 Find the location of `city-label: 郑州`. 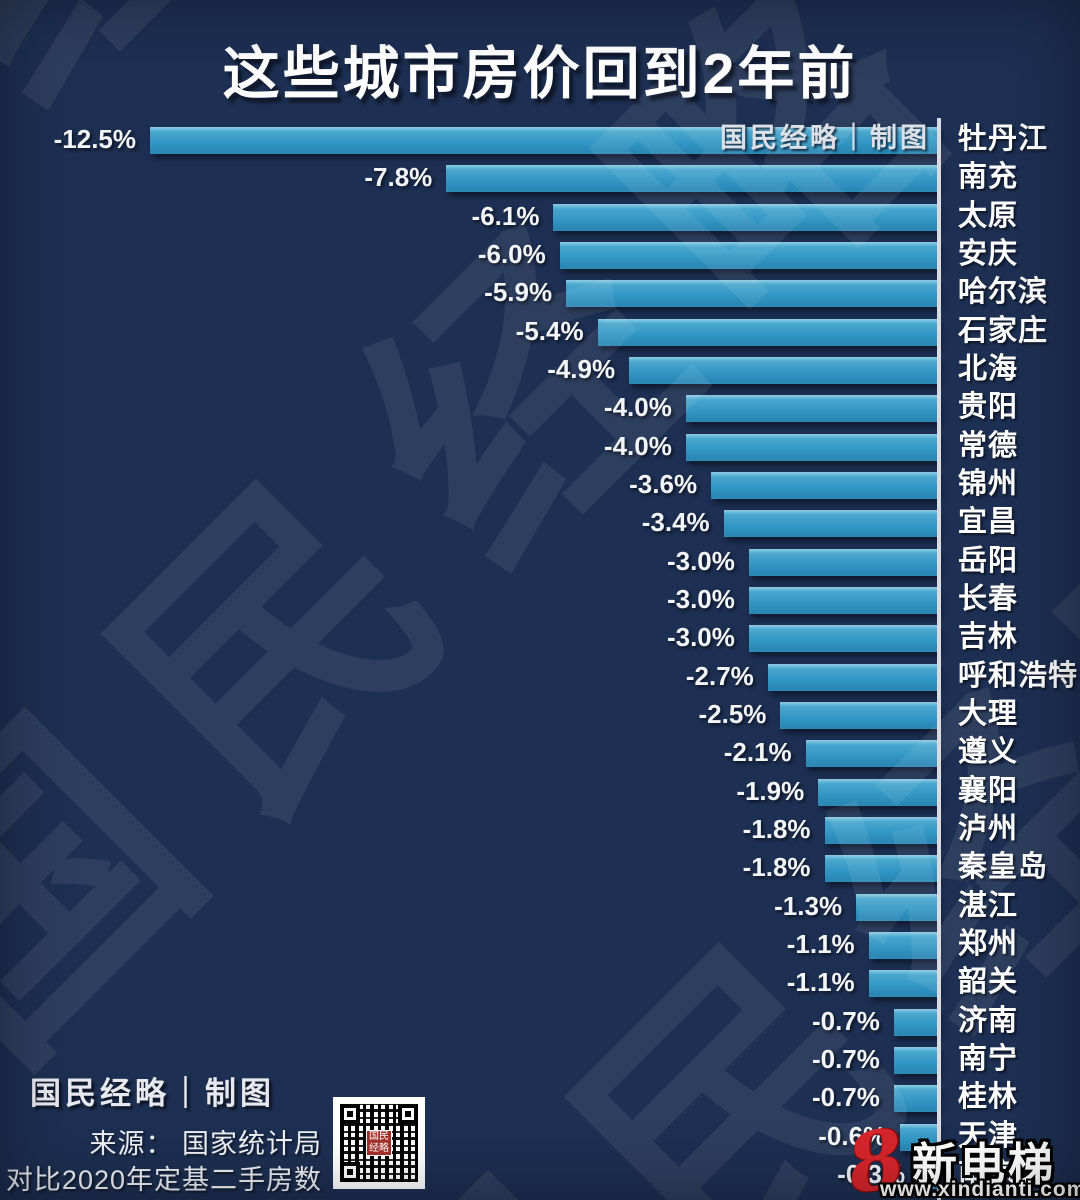

city-label: 郑州 is located at coordinates (988, 943).